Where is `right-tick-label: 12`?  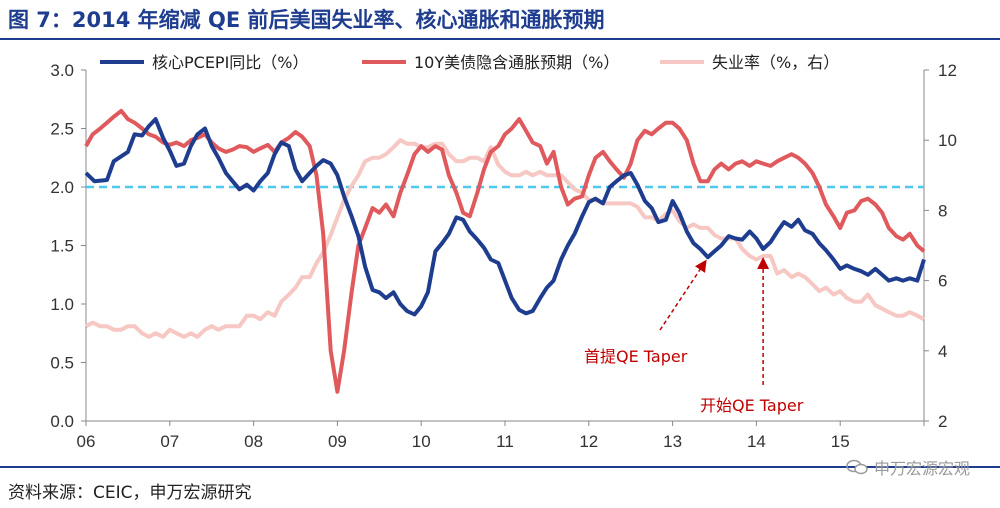
right-tick-label: 12 is located at coordinates (947, 70).